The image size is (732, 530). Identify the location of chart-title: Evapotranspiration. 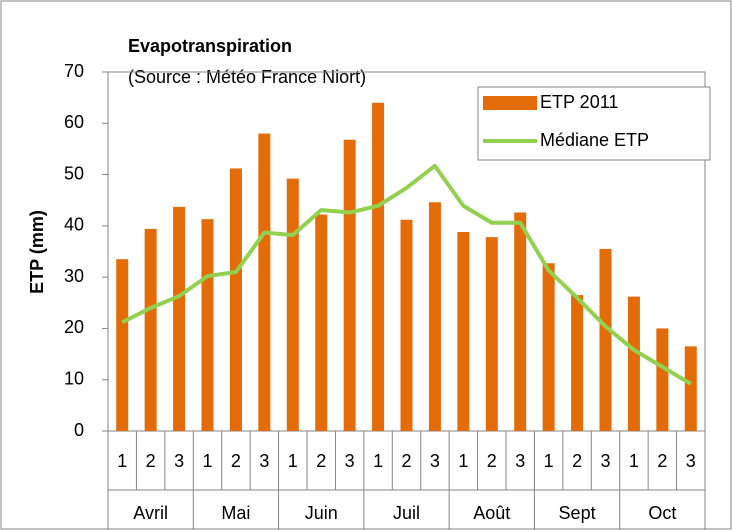
(210, 46).